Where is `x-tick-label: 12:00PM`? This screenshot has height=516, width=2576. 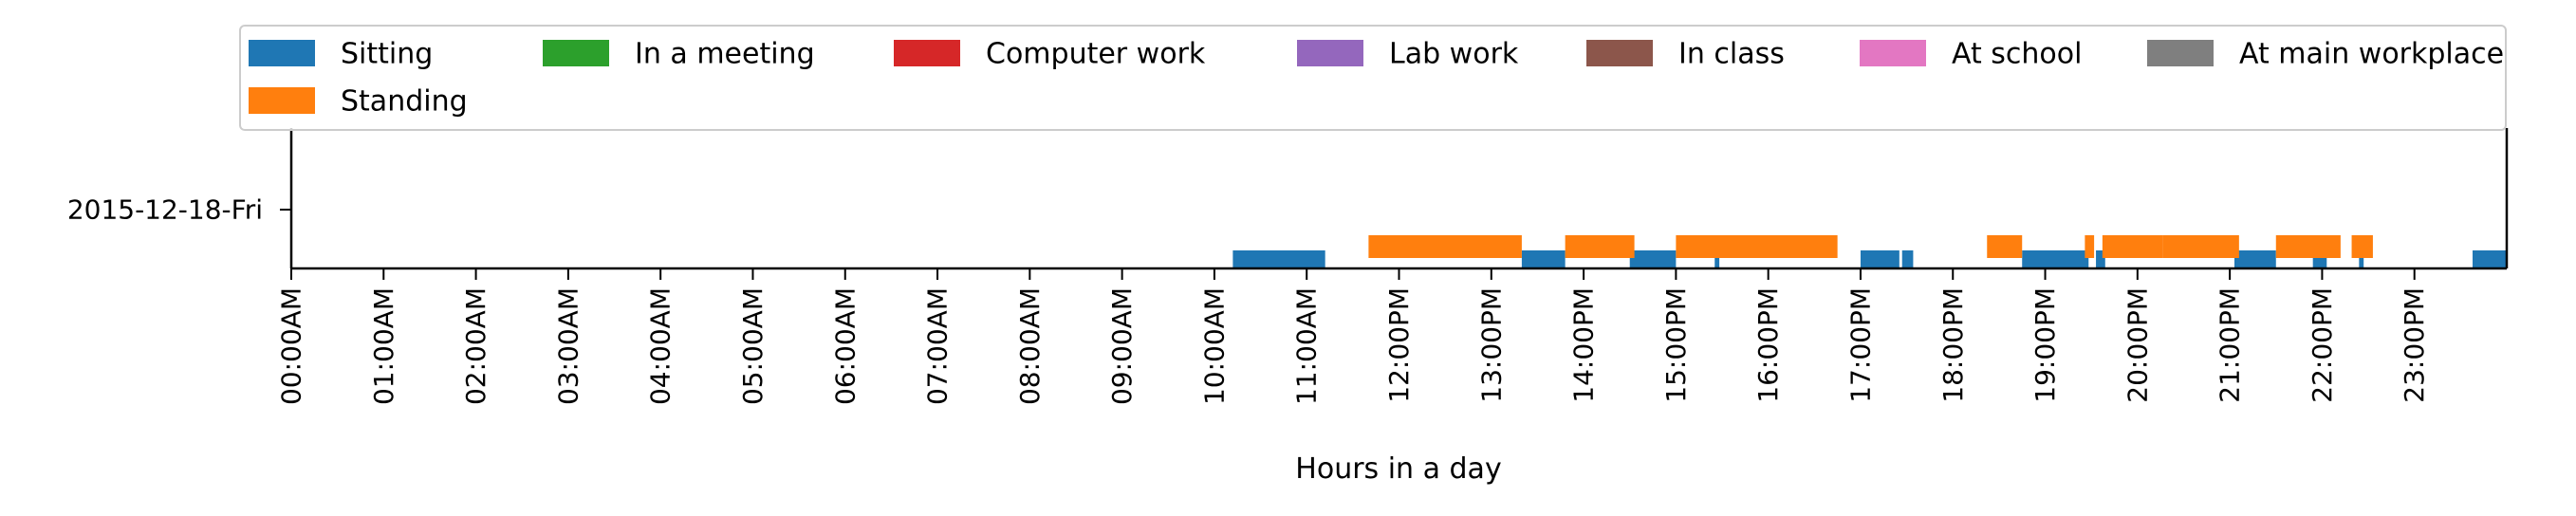 x-tick-label: 12:00PM is located at coordinates (1399, 345).